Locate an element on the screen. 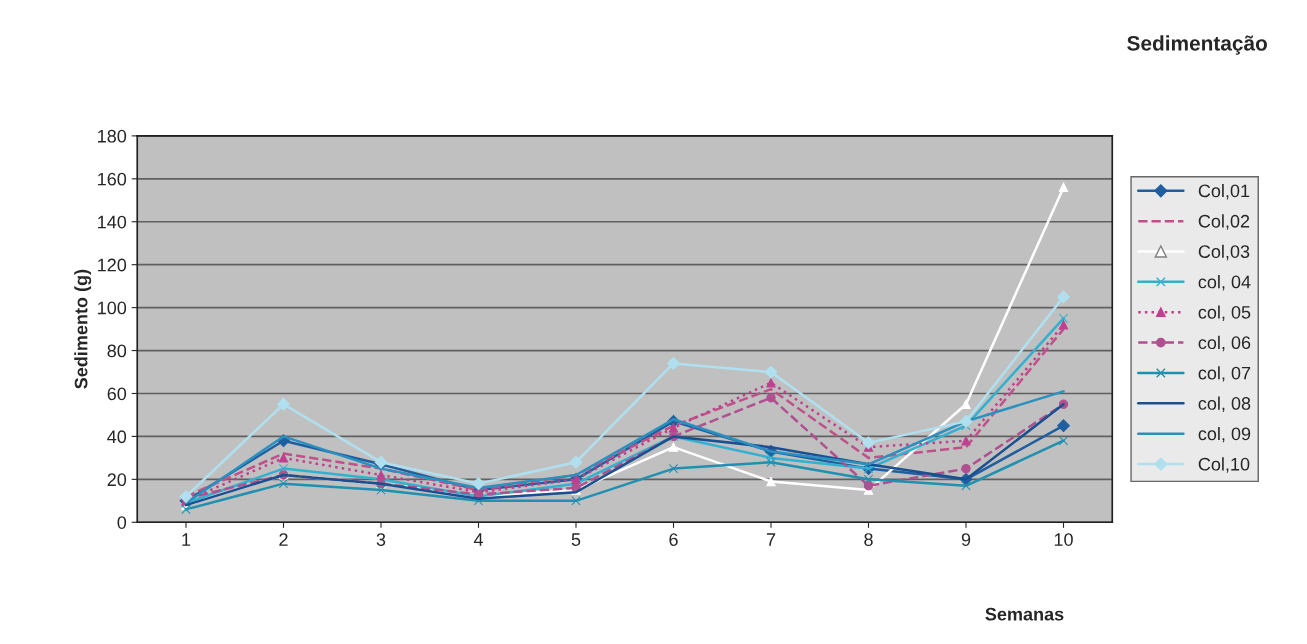 This screenshot has height=644, width=1307. x-tick-label: 4 is located at coordinates (478, 539).